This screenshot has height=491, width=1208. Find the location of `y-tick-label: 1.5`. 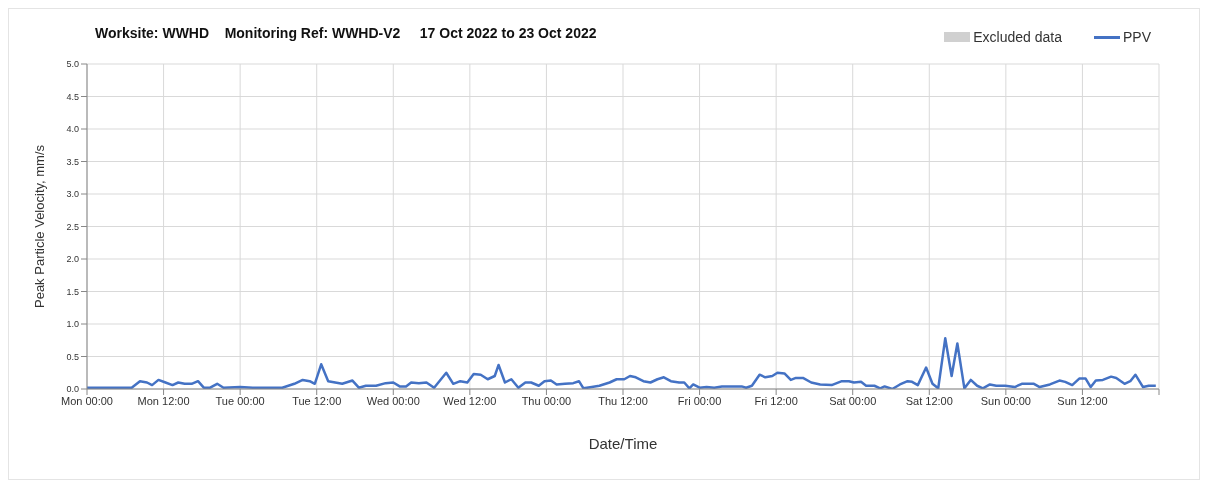

y-tick-label: 1.5 is located at coordinates (72, 291).